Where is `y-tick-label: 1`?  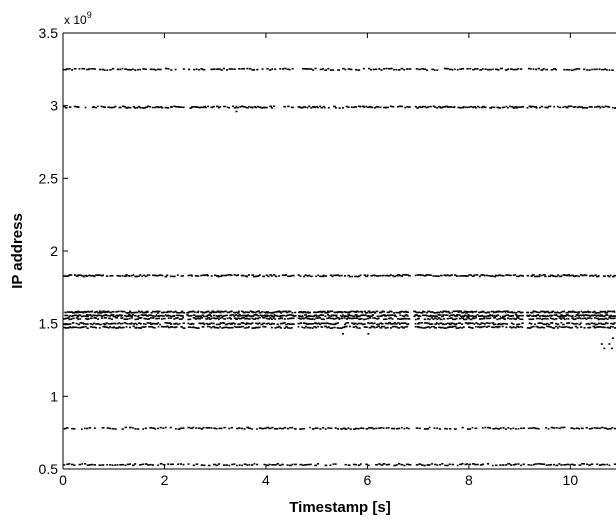 y-tick-label: 1 is located at coordinates (54, 396).